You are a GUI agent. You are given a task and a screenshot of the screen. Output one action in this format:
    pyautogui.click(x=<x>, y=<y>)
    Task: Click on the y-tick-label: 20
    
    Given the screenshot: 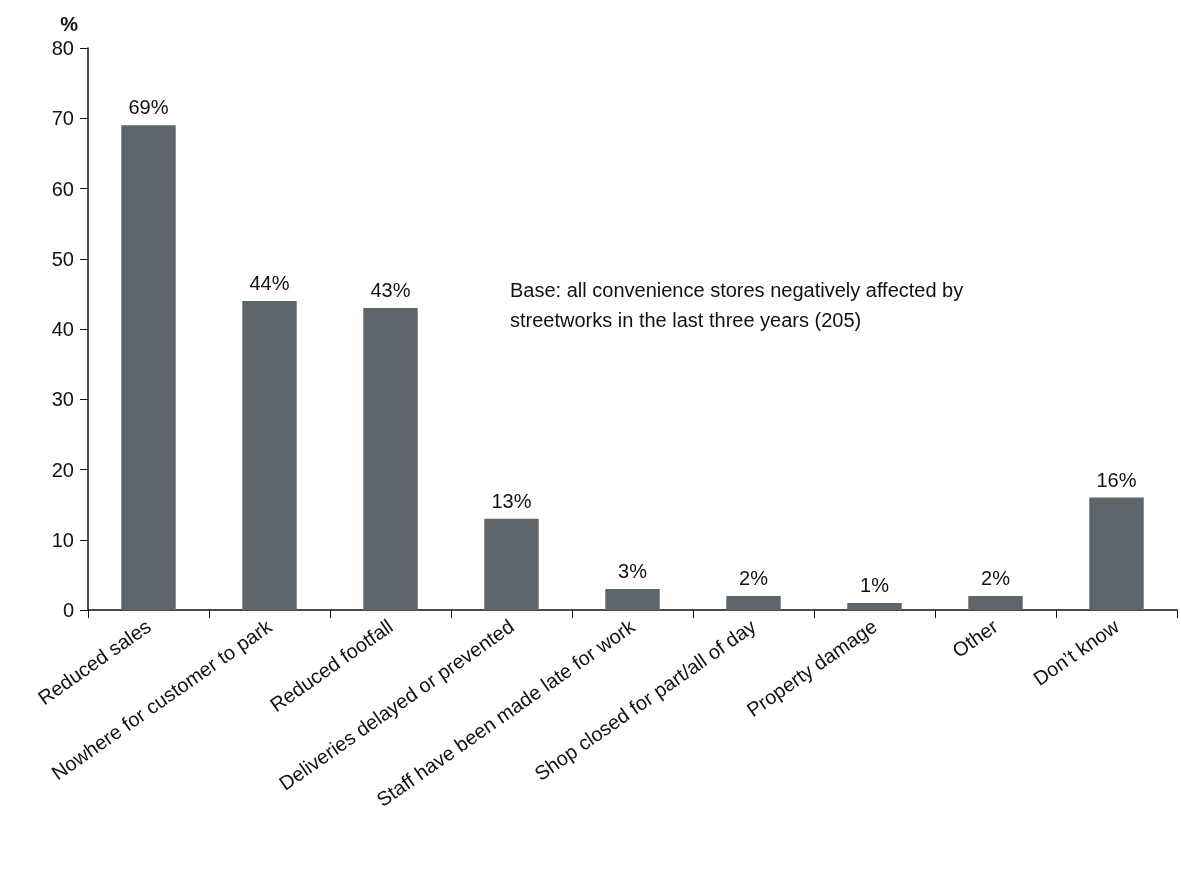 What is the action you would take?
    pyautogui.click(x=62, y=469)
    